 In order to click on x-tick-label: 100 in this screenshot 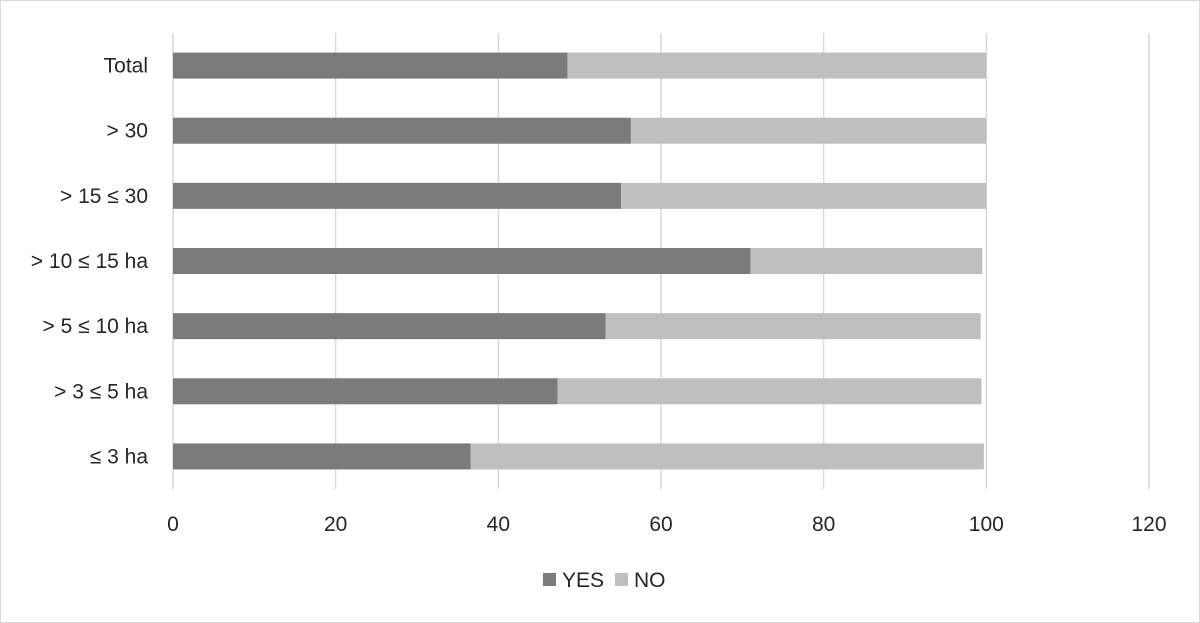, I will do `click(986, 524)`.